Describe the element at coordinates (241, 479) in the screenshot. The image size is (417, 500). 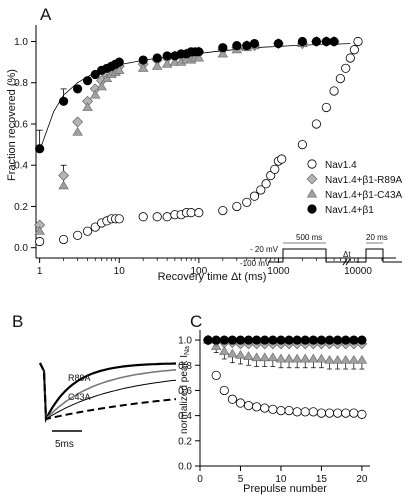
I see `panel-c-x-tick-label: 5` at that location.